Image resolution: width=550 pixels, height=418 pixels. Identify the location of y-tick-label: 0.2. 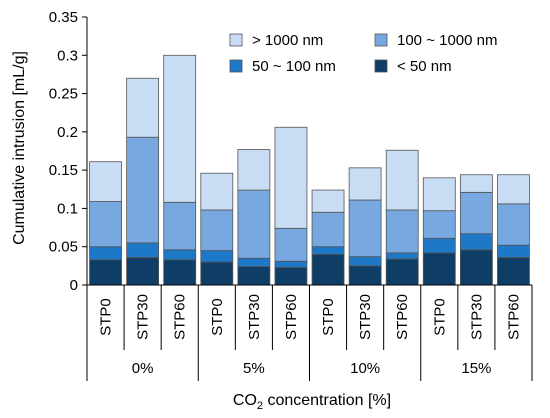
(67, 132).